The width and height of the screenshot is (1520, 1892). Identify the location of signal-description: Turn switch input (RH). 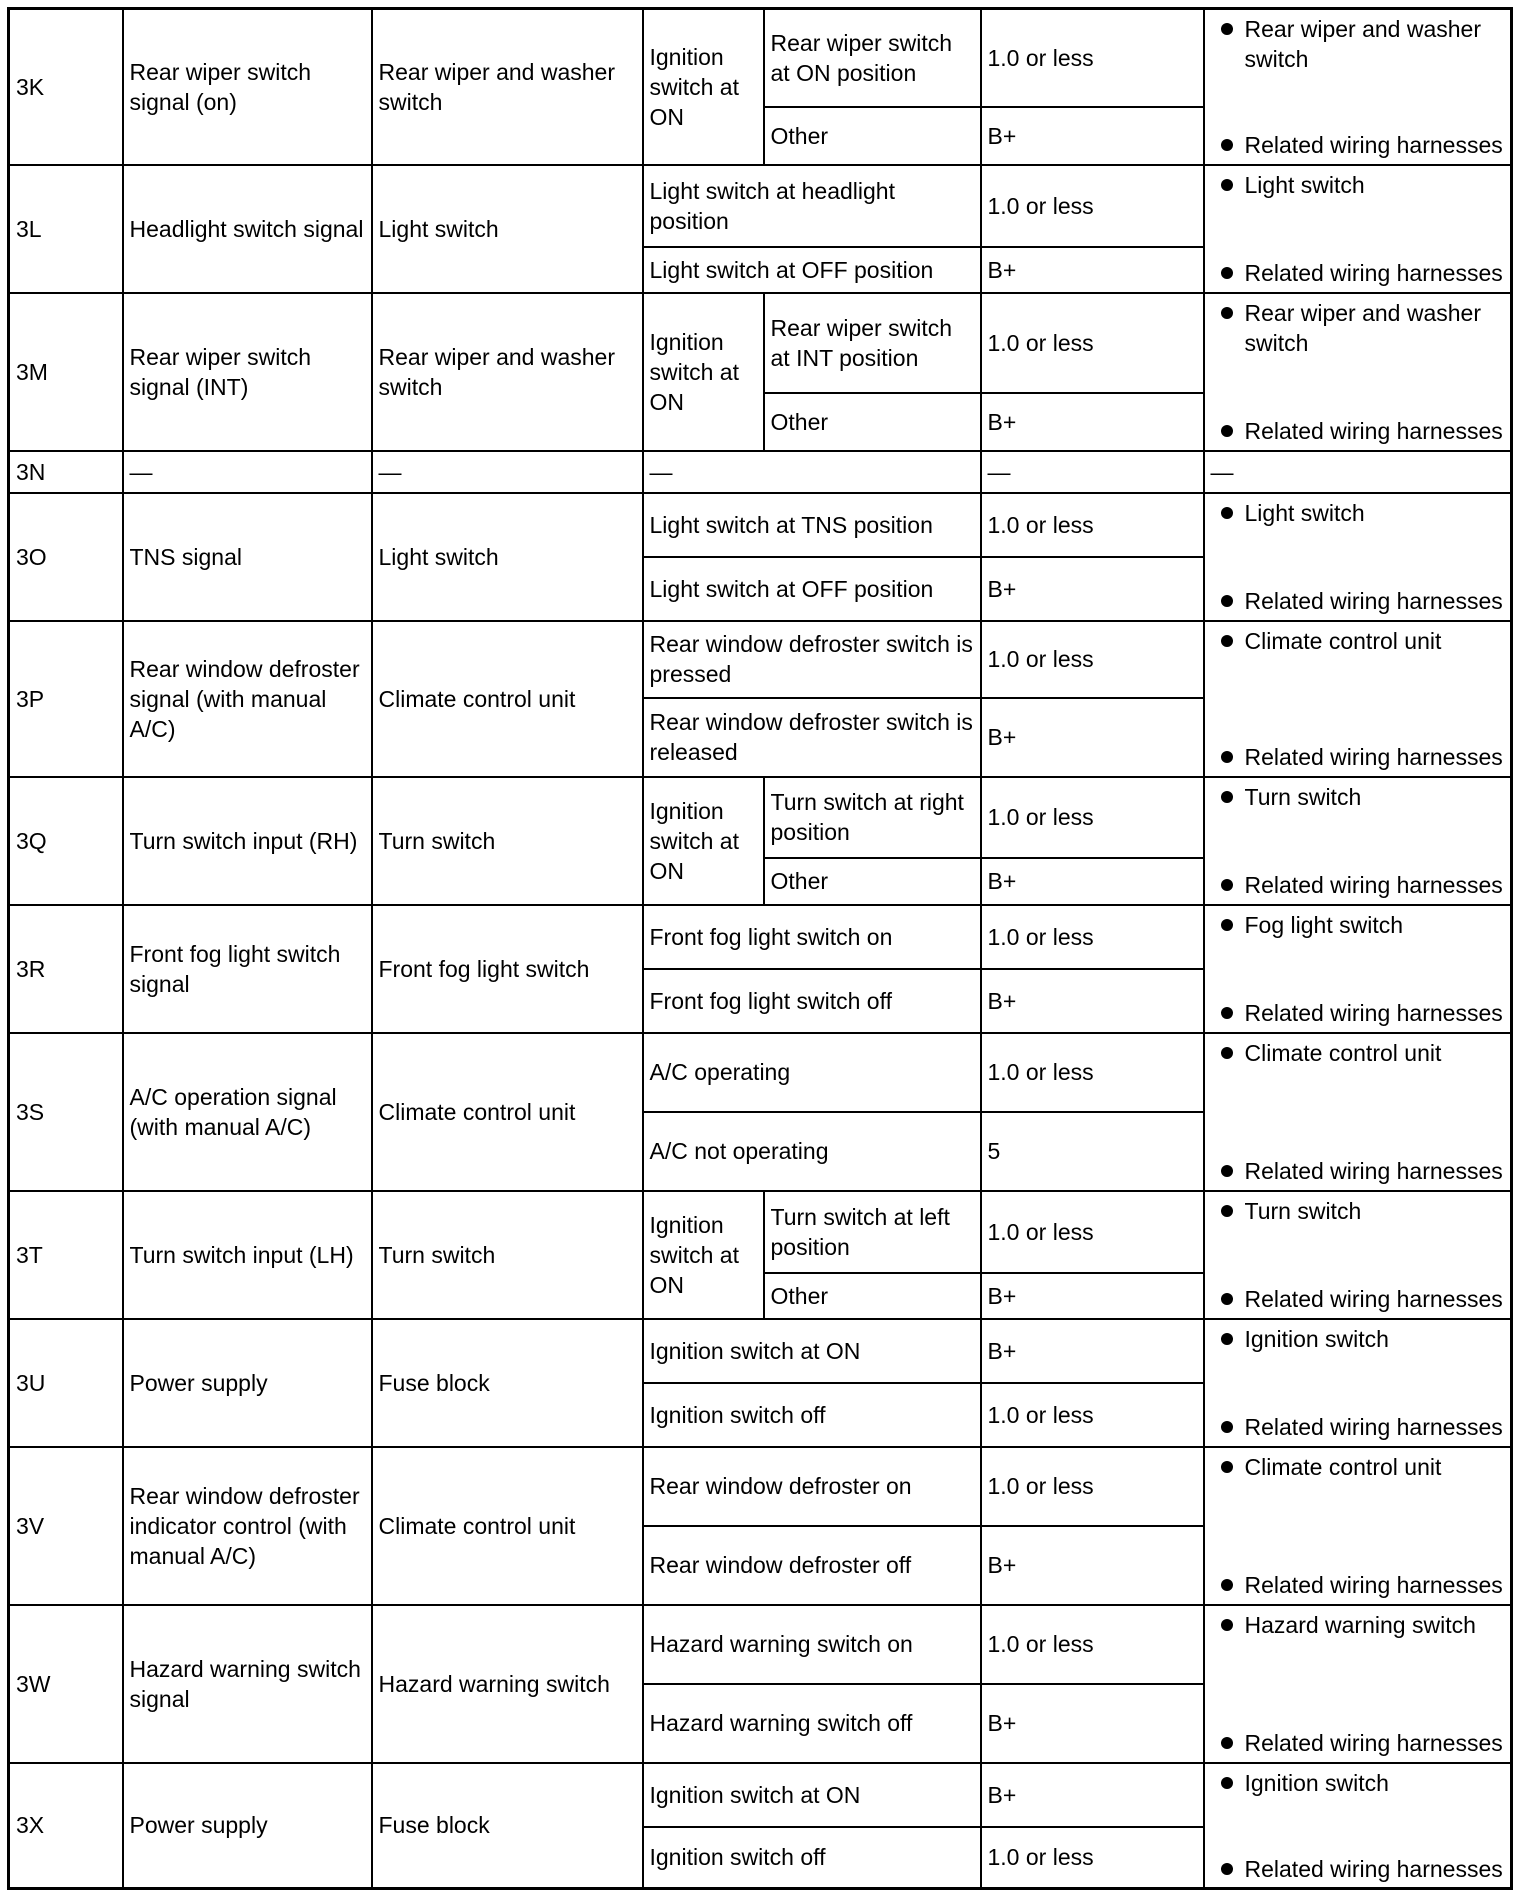
(247, 840).